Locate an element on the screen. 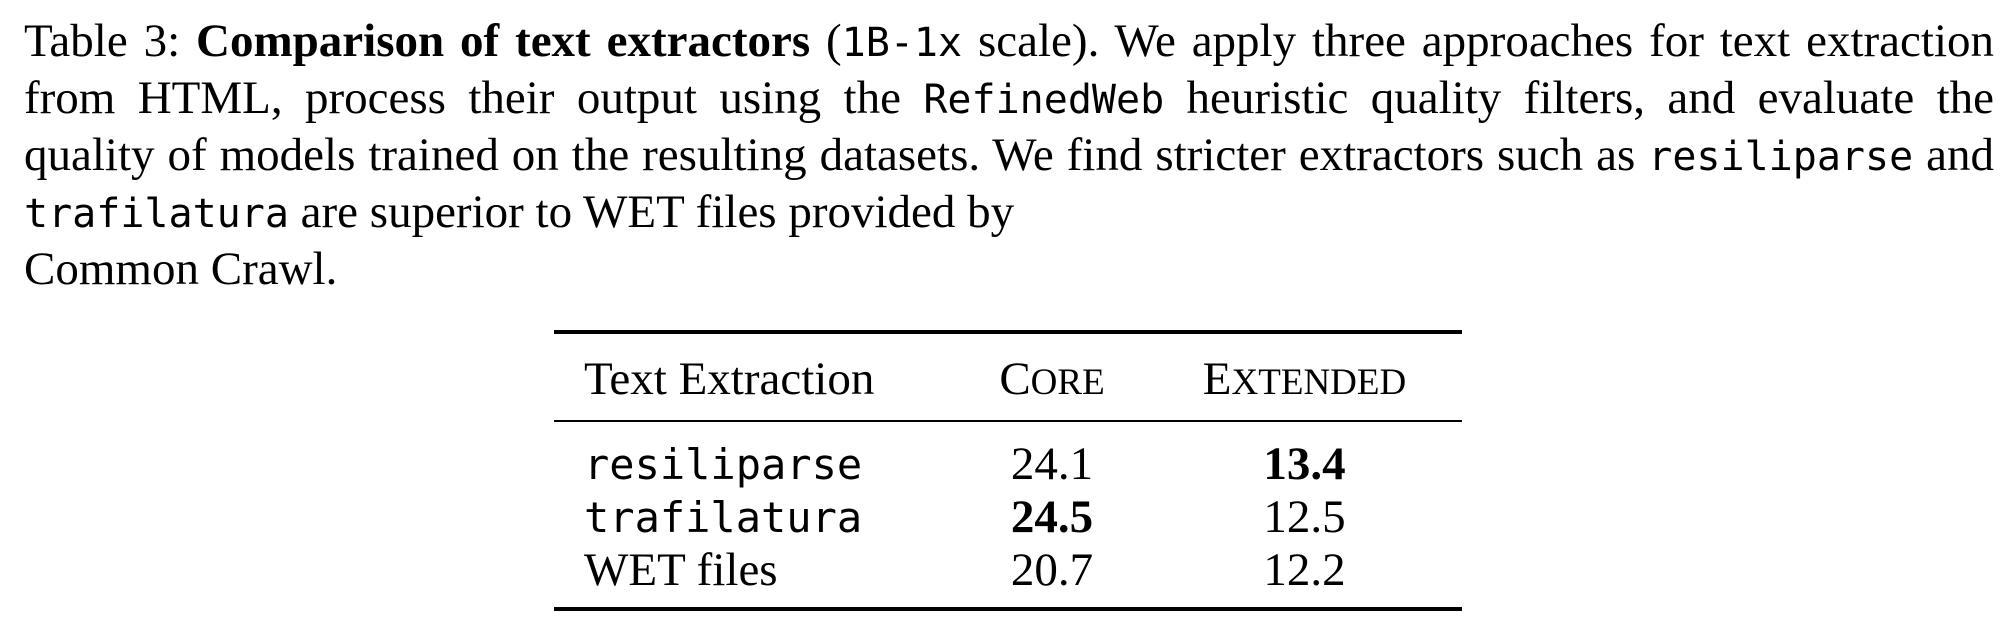 The height and width of the screenshot is (636, 2014). table-row: resiliparse 24.1 13.4 is located at coordinates (1008, 456).